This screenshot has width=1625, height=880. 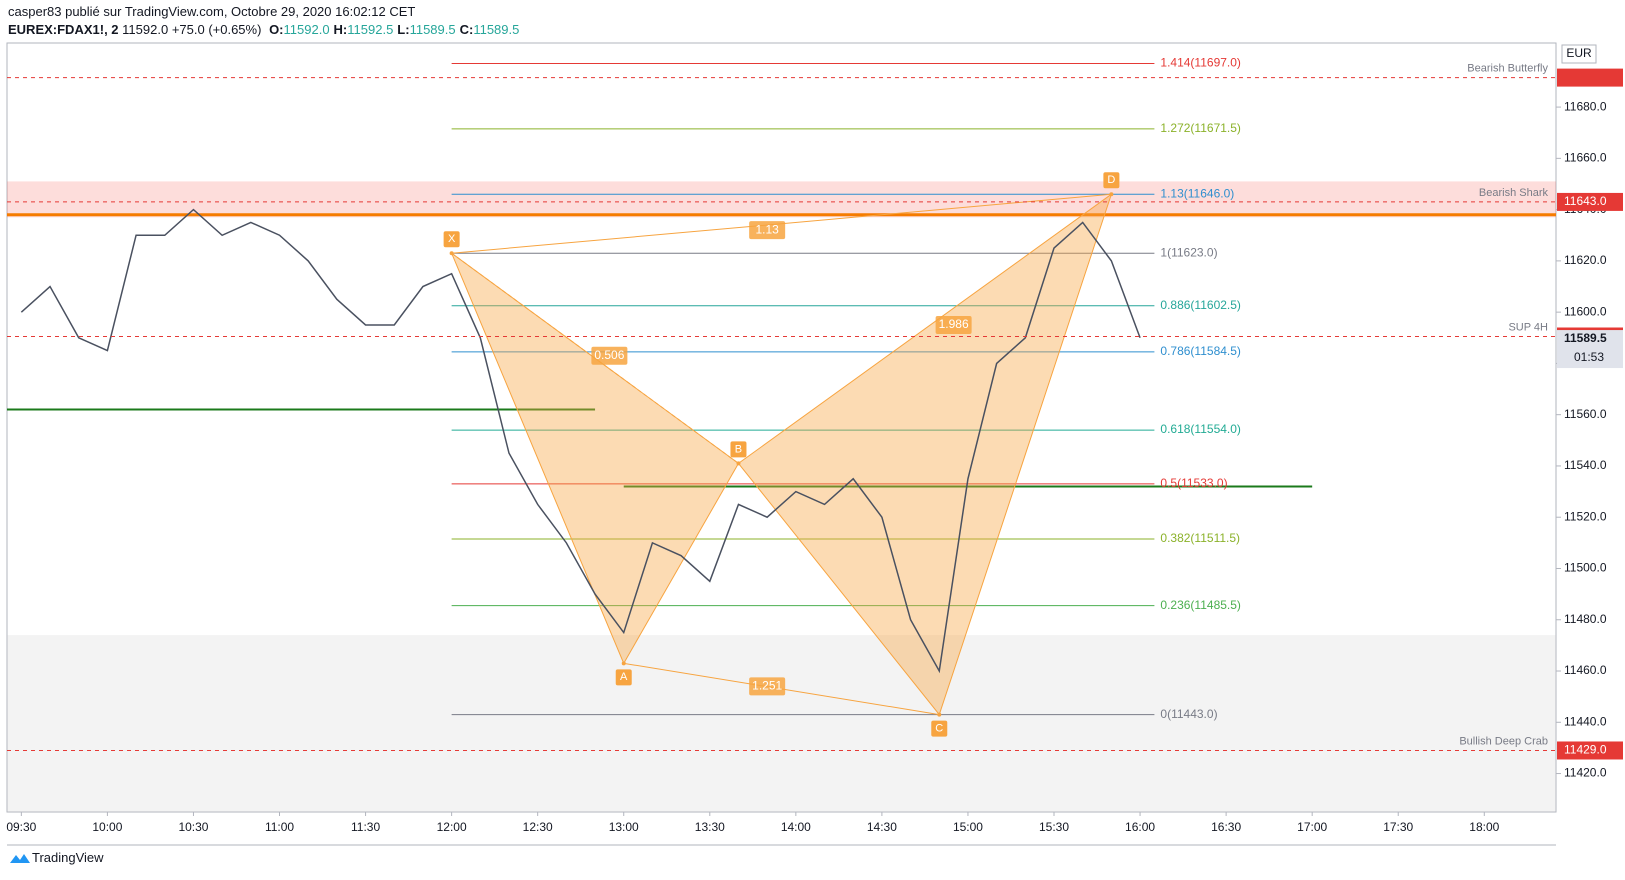 What do you see at coordinates (1589, 357) in the screenshot?
I see `countdown: 01:53` at bounding box center [1589, 357].